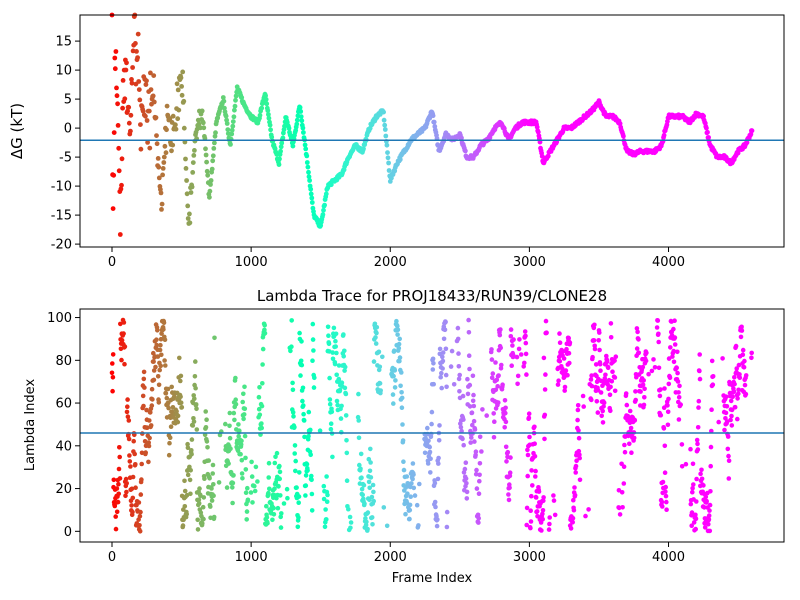 The width and height of the screenshot is (800, 600). Describe the element at coordinates (30, 425) in the screenshot. I see `lambda-y-label: Lambda Index` at that location.